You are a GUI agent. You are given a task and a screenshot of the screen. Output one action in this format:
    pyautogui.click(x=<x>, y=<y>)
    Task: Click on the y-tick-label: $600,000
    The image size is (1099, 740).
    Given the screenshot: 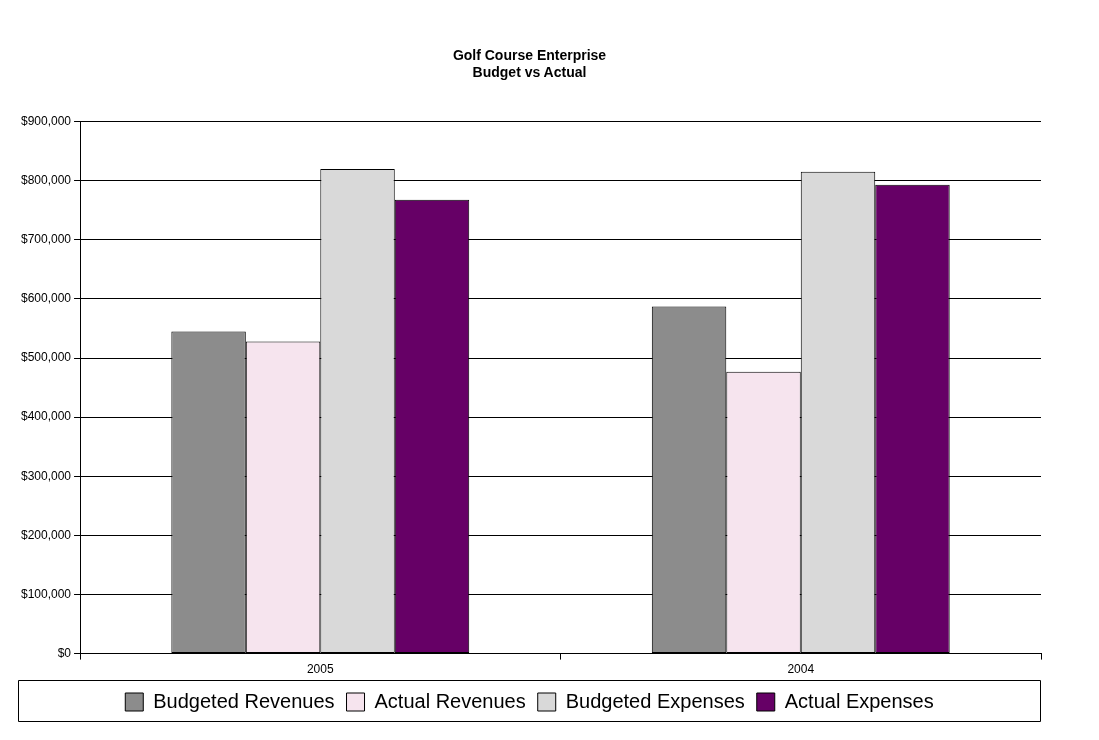 What is the action you would take?
    pyautogui.click(x=46, y=298)
    